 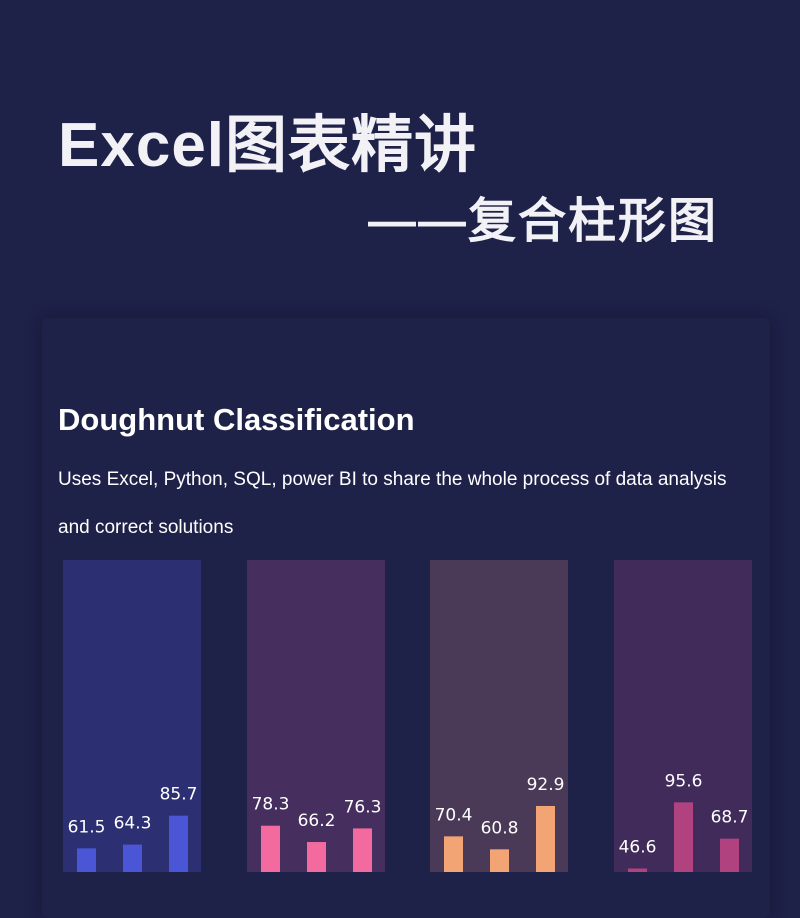 I want to click on group-total-bar, so click(x=316, y=716).